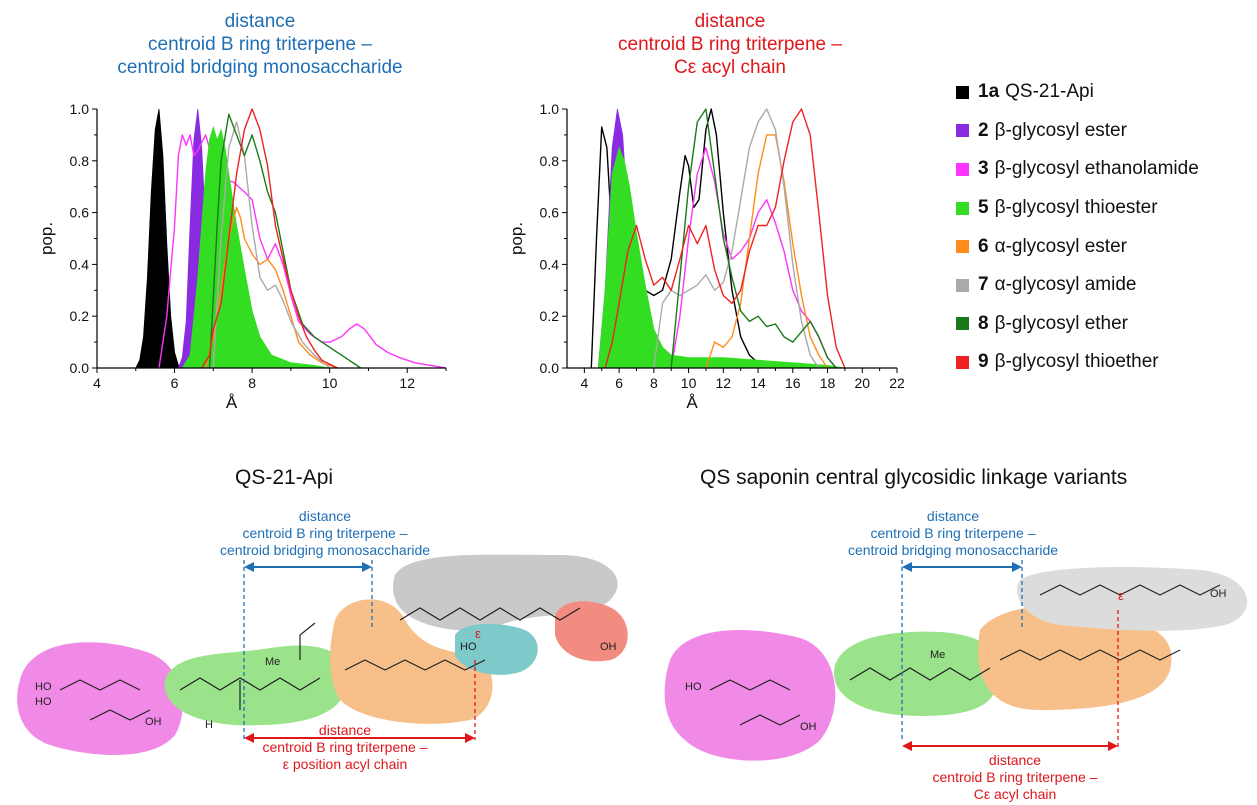  Describe the element at coordinates (916, 673) in the screenshot. I see `green-triterpene-blob` at that location.